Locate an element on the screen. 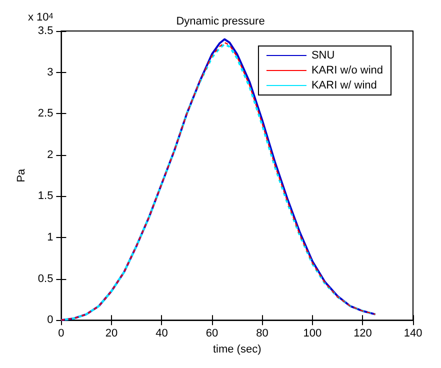 This screenshot has width=441, height=368. x-tick-label: 120 is located at coordinates (363, 334).